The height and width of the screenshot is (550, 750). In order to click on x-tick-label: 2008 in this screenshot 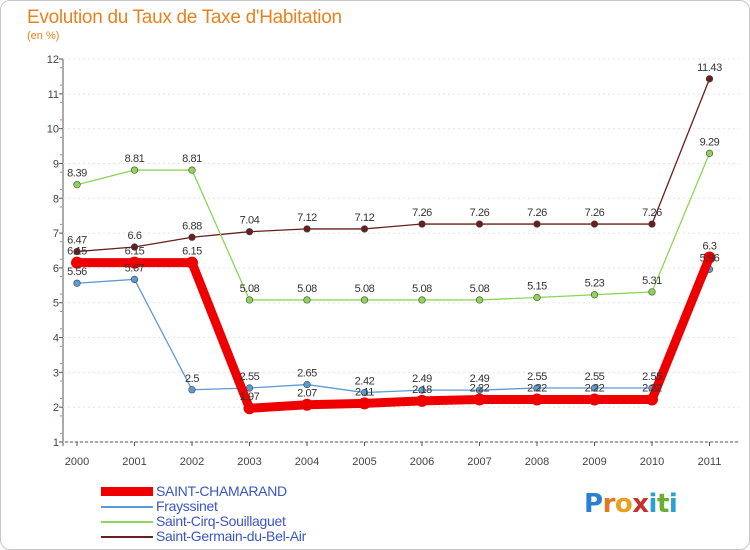, I will do `click(537, 462)`.